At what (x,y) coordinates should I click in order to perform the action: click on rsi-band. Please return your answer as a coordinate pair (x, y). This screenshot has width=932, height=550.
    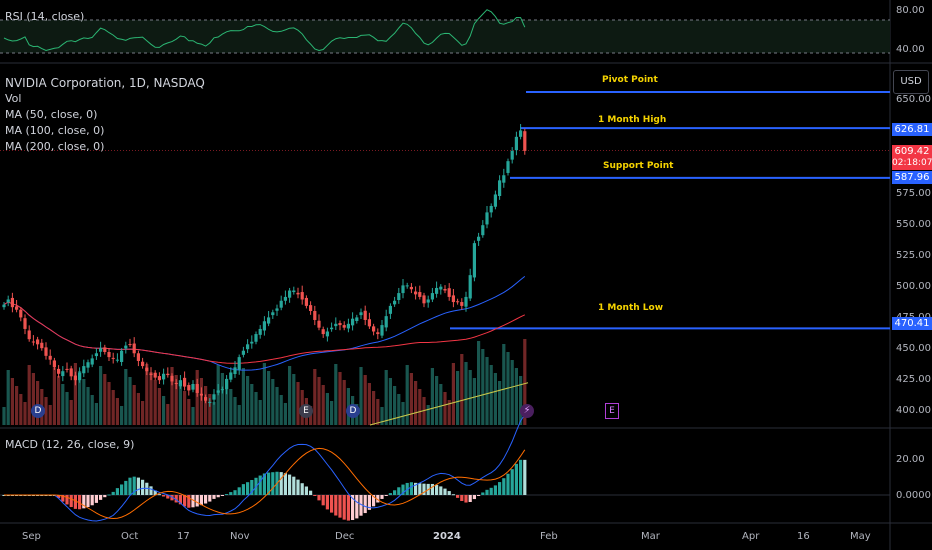
    Looking at the image, I should click on (445, 36).